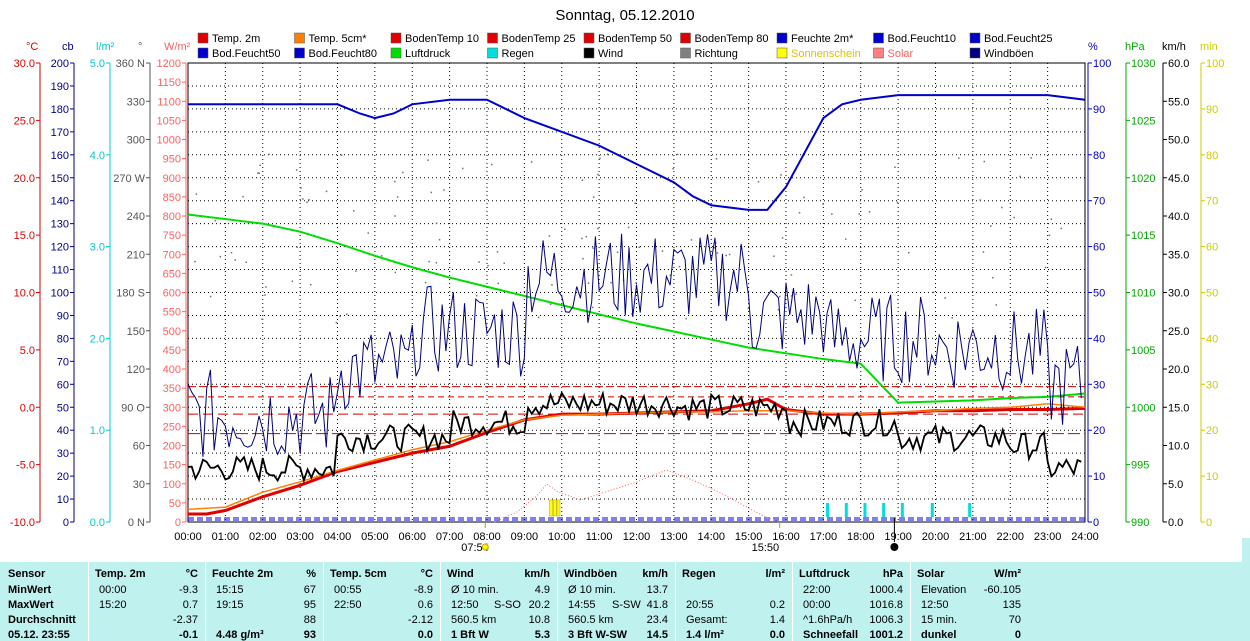 The width and height of the screenshot is (1250, 641). Describe the element at coordinates (518, 54) in the screenshot. I see `legend-label: Regen` at that location.